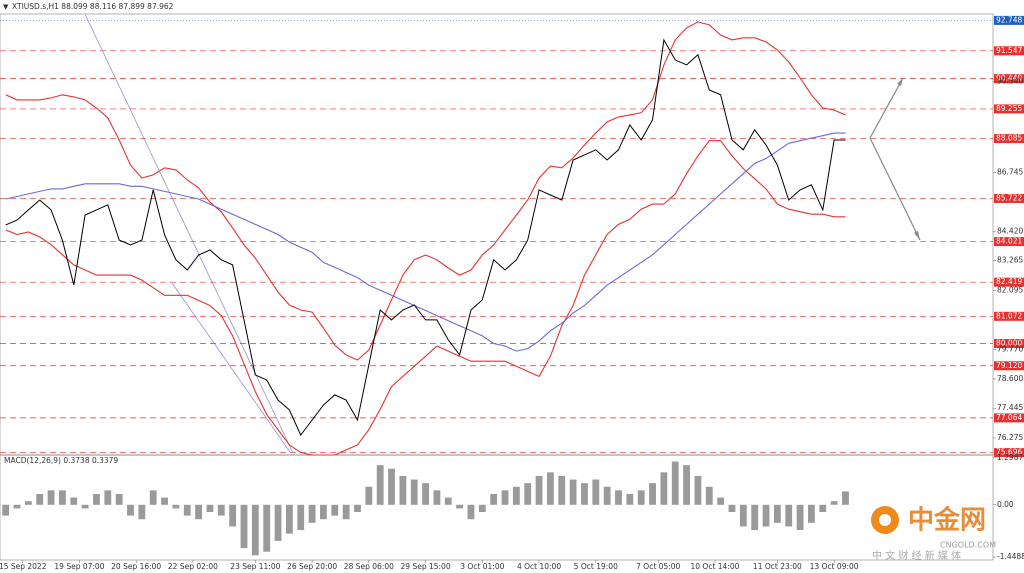 The height and width of the screenshot is (573, 1024). I want to click on level-label: 84.021, so click(1009, 241).